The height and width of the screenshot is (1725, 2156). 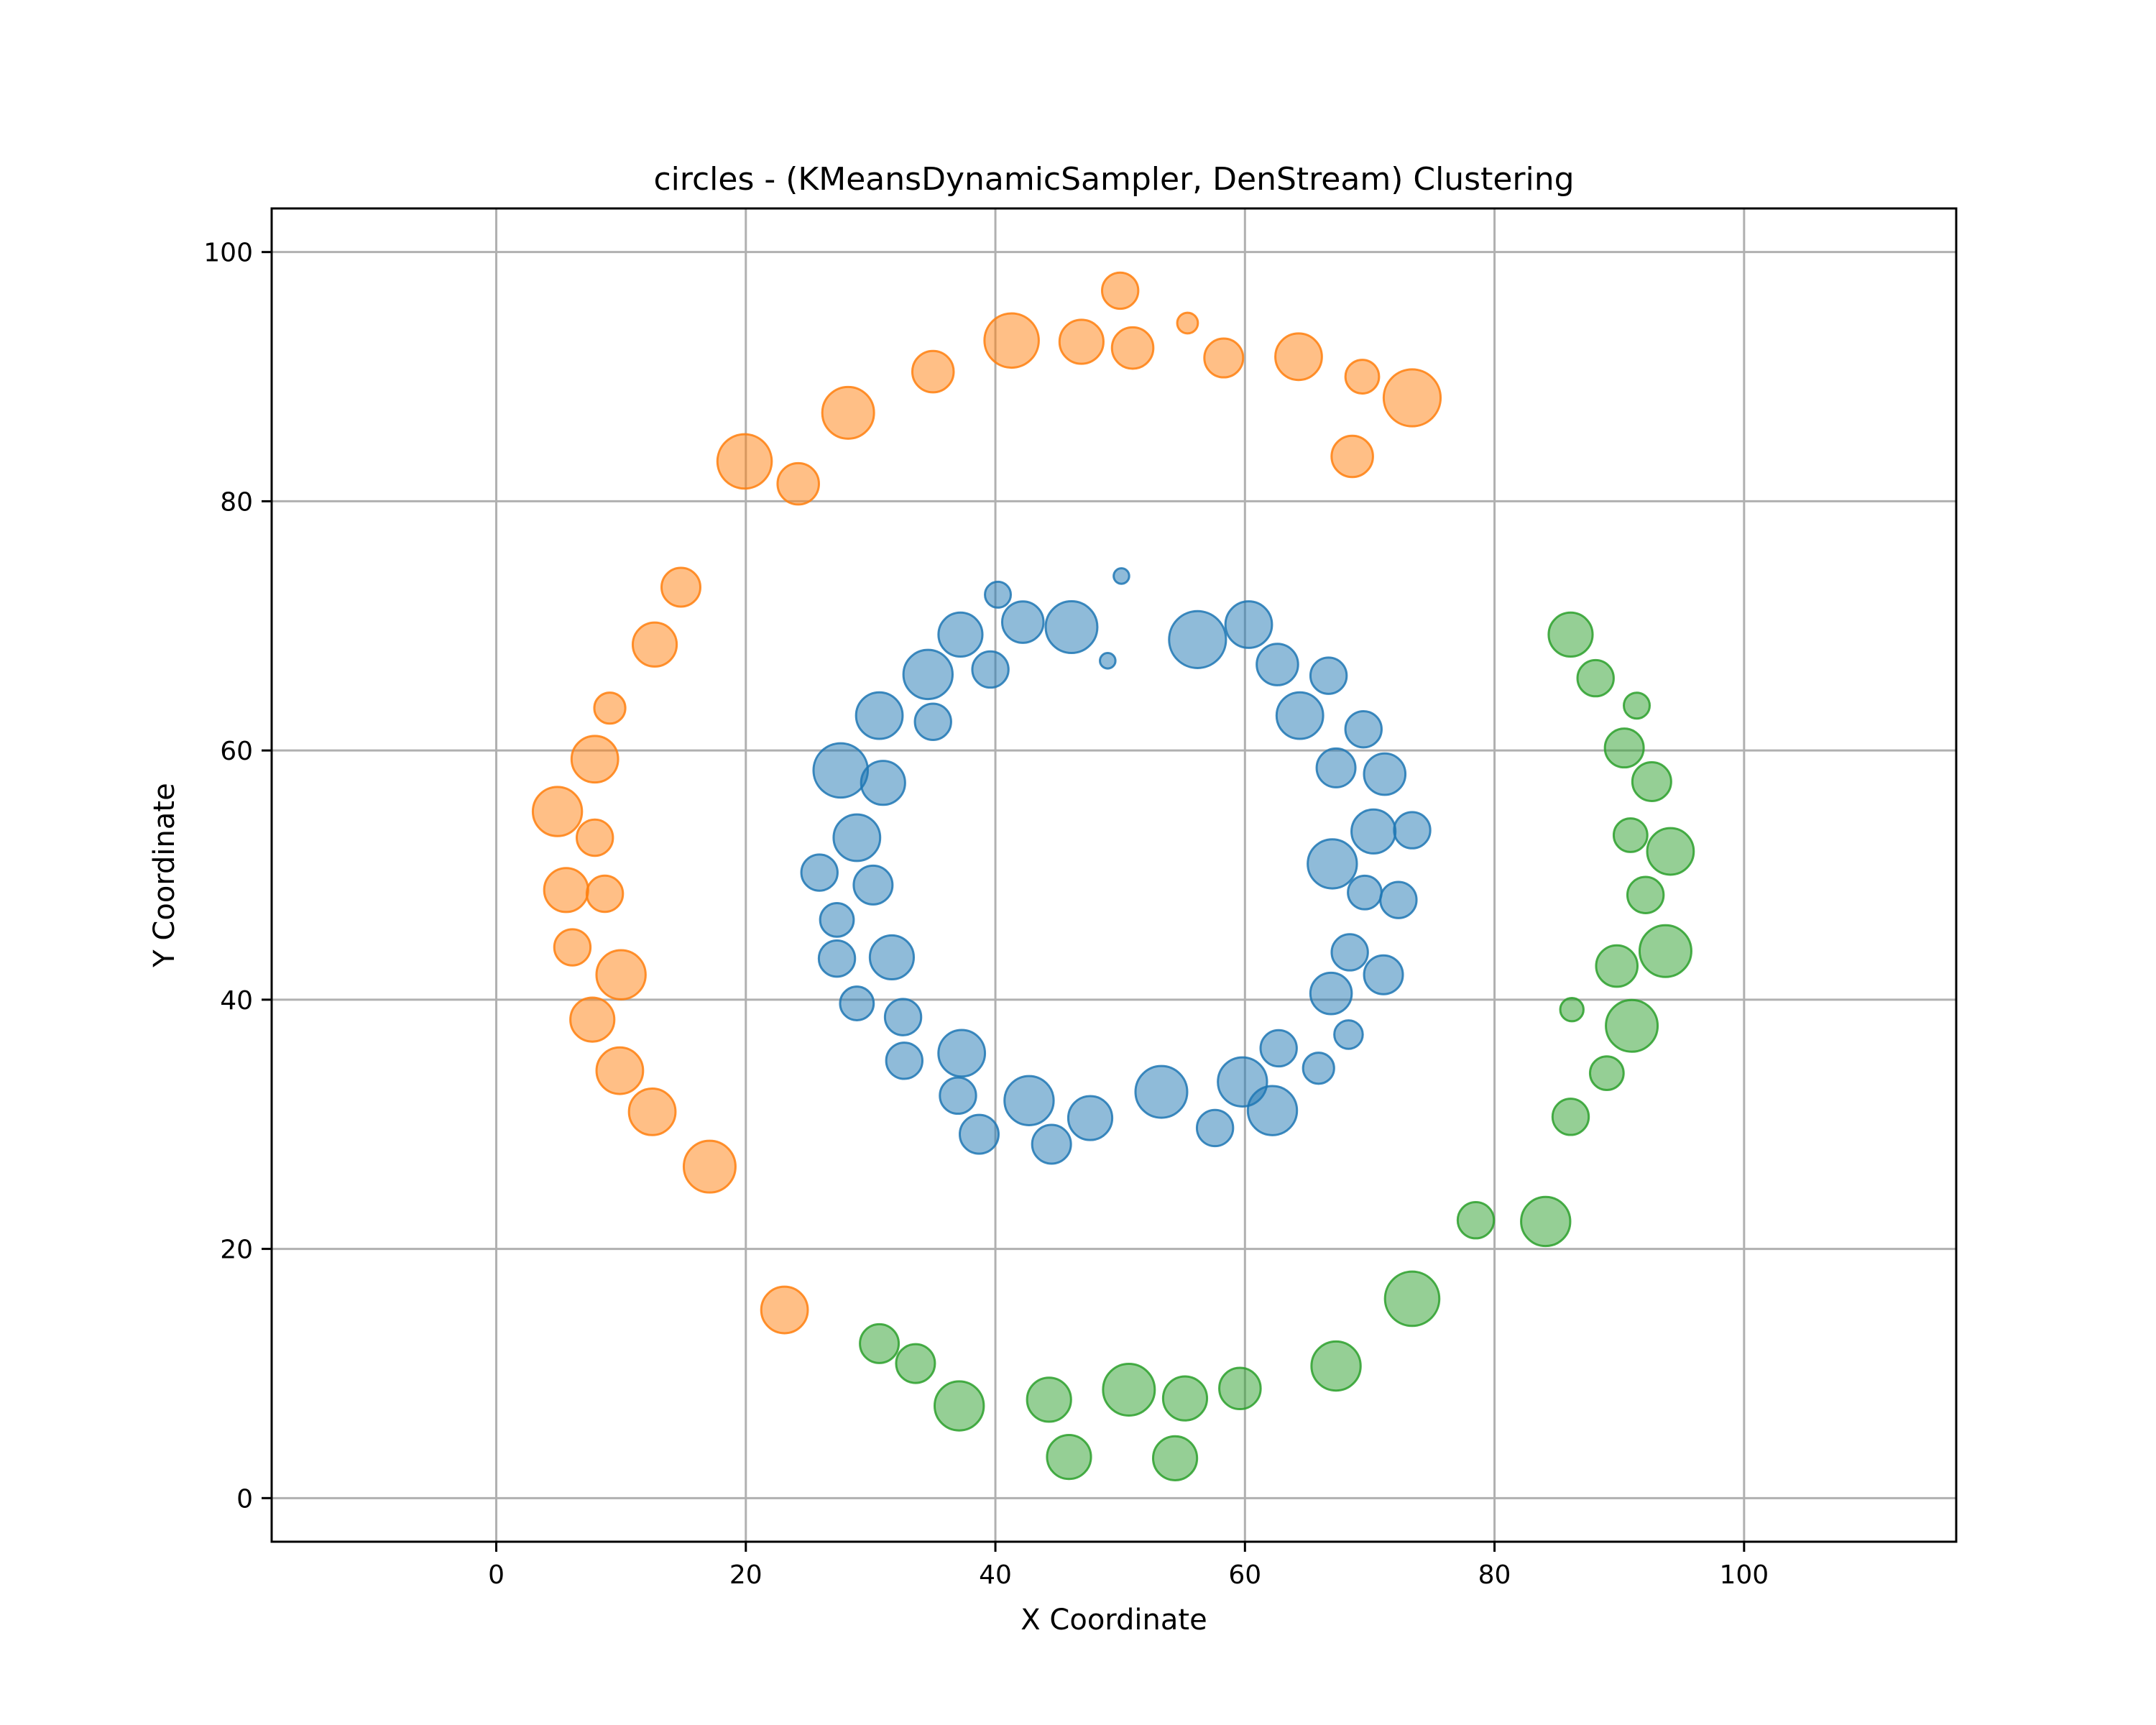 I want to click on y-tick-label: 100, so click(x=228, y=253).